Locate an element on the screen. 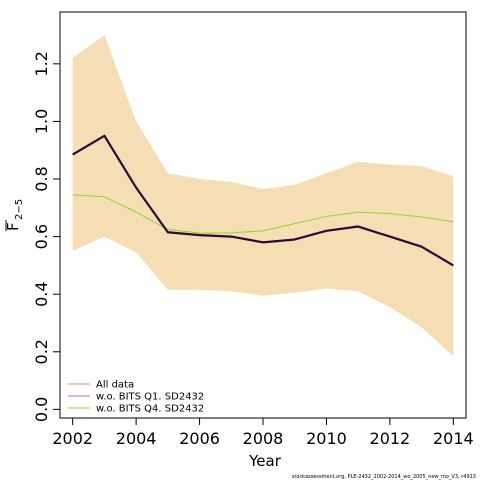  x-tick-label: 2014 is located at coordinates (453, 438).